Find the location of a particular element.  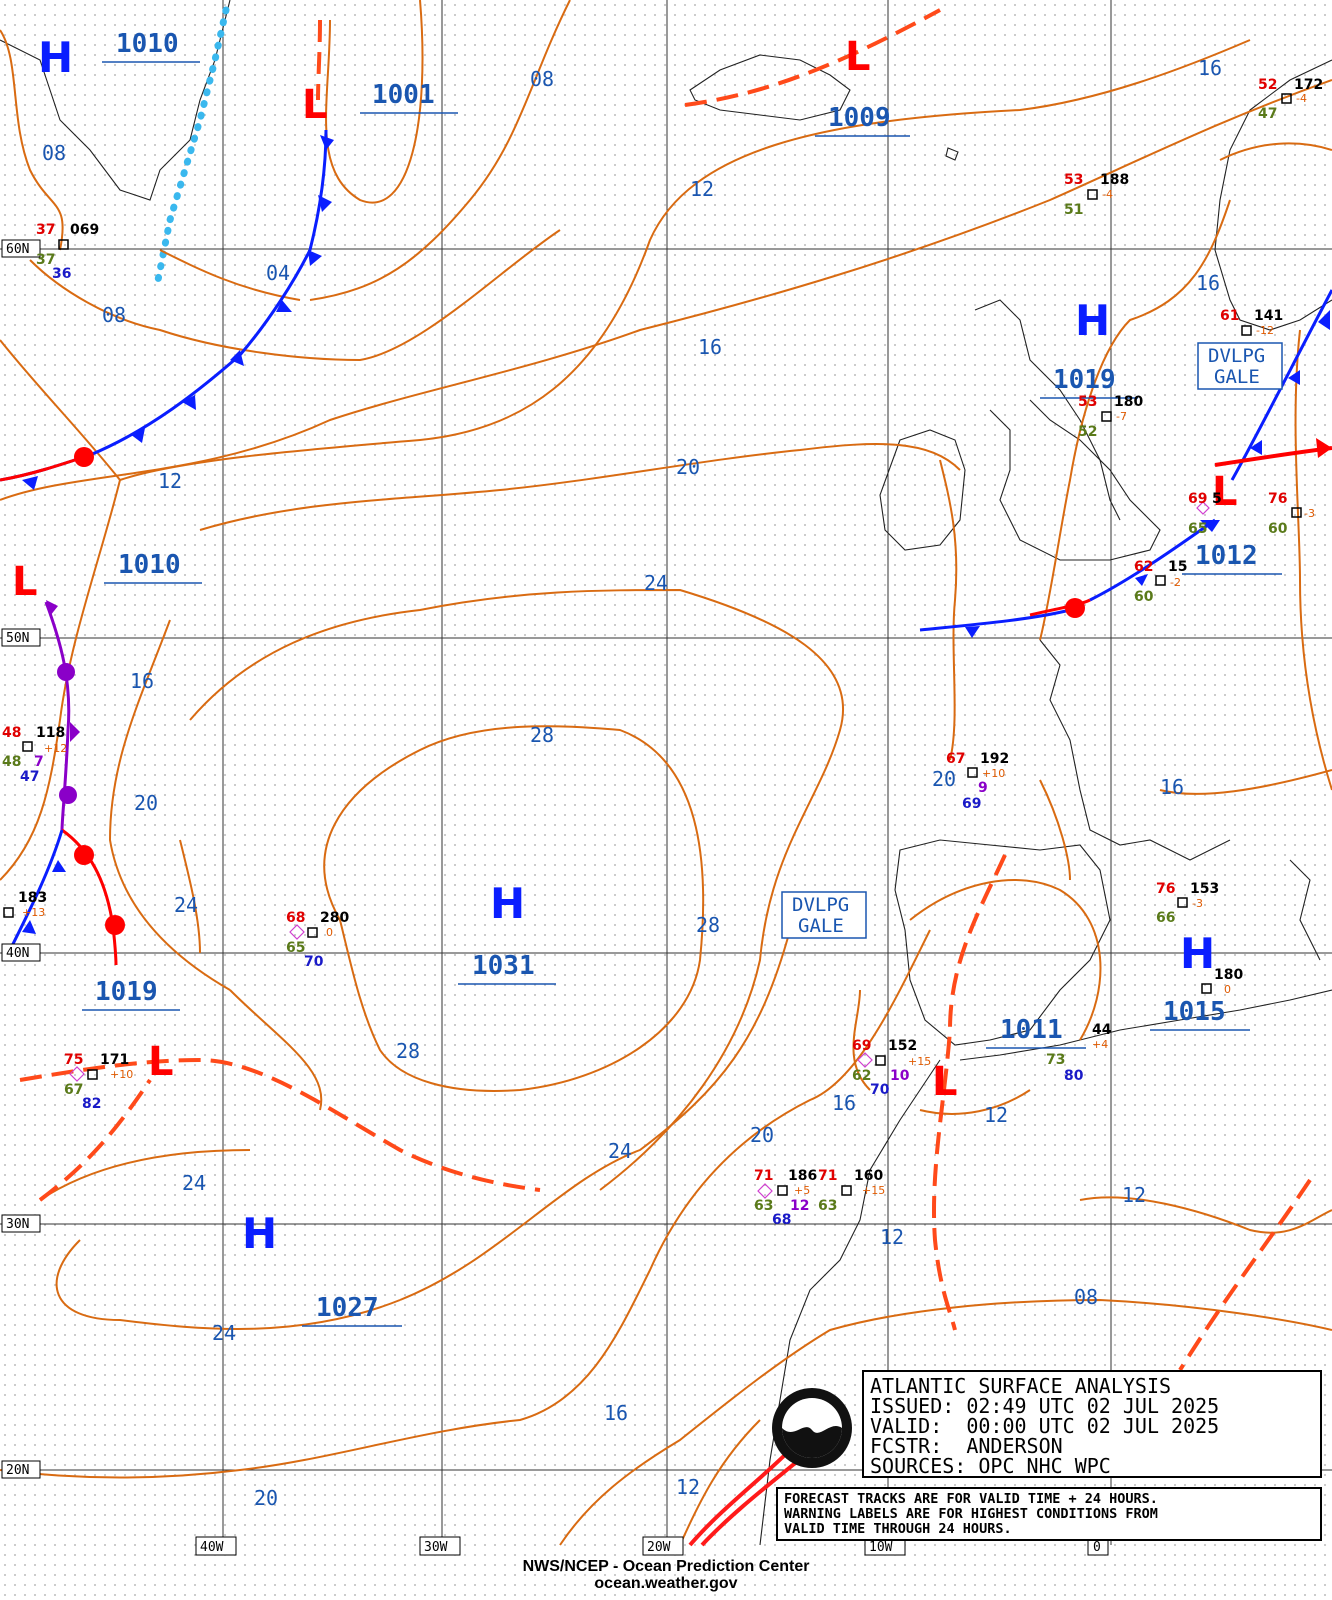

forecaster: FCSTR: ANDERSON is located at coordinates (966, 1446).